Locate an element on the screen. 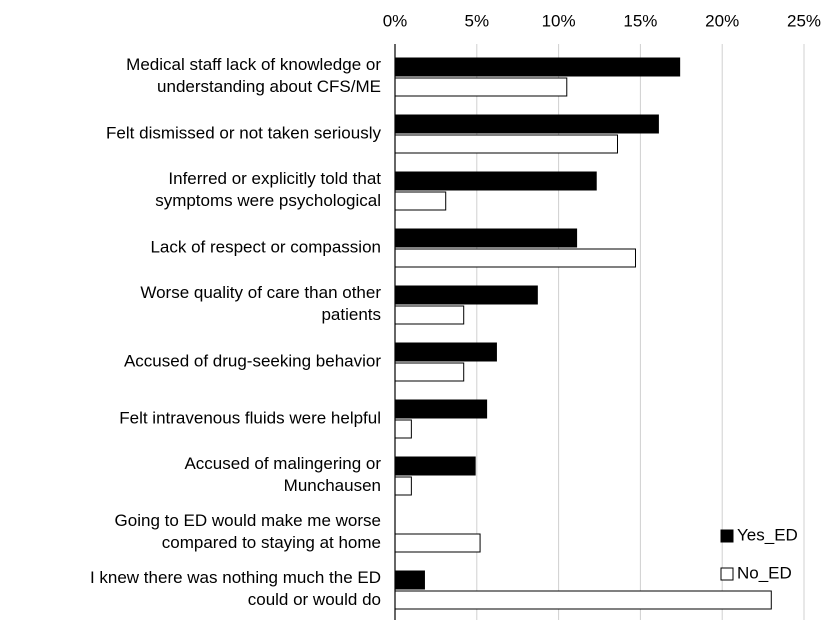 The height and width of the screenshot is (620, 826). x-tick-label: 5% is located at coordinates (477, 20).